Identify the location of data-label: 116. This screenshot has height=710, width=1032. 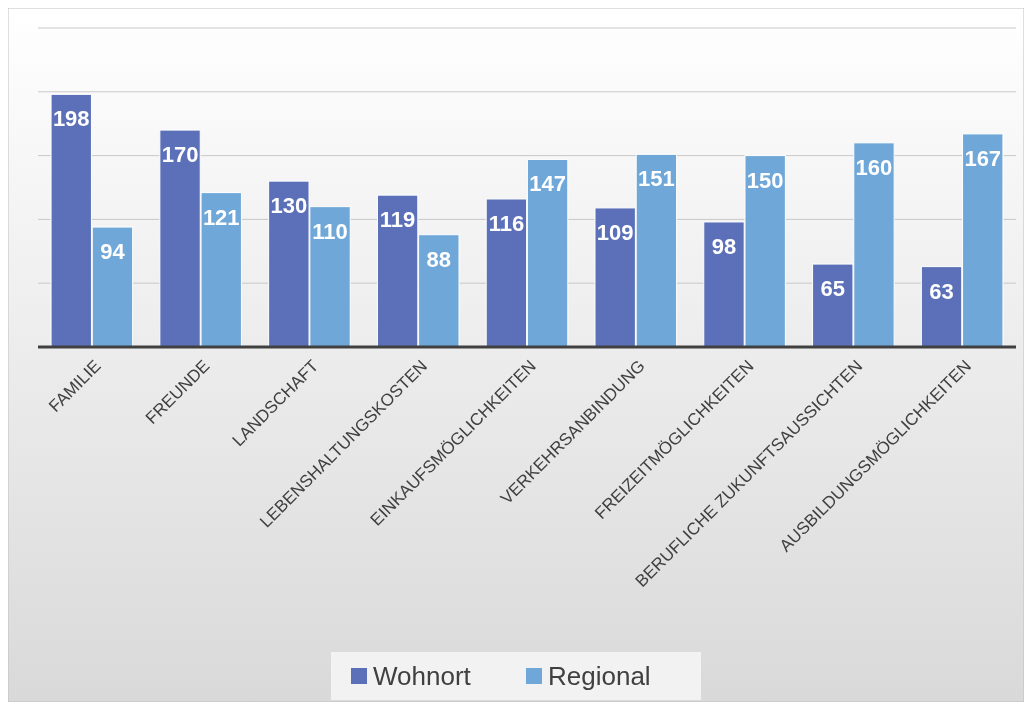
(506, 223).